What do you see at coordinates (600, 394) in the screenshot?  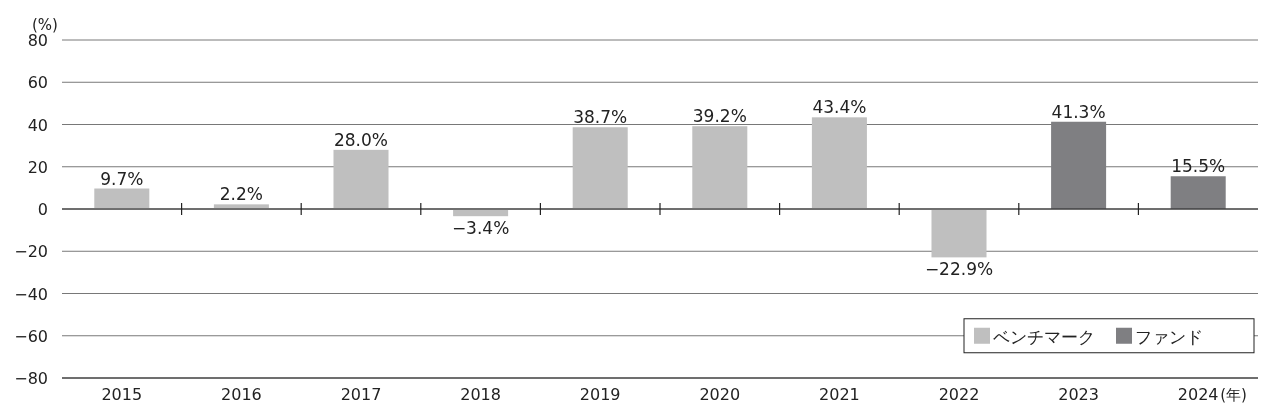 I see `x-tick-label: 2019` at bounding box center [600, 394].